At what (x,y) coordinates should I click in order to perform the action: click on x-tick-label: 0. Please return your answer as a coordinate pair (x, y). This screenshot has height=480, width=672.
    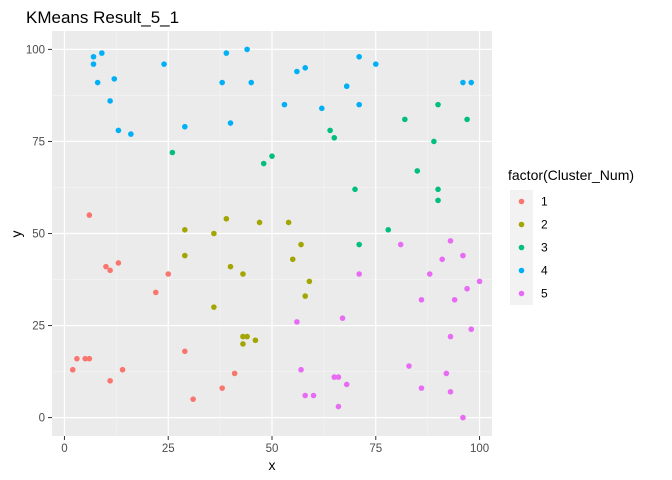
    Looking at the image, I should click on (64, 449).